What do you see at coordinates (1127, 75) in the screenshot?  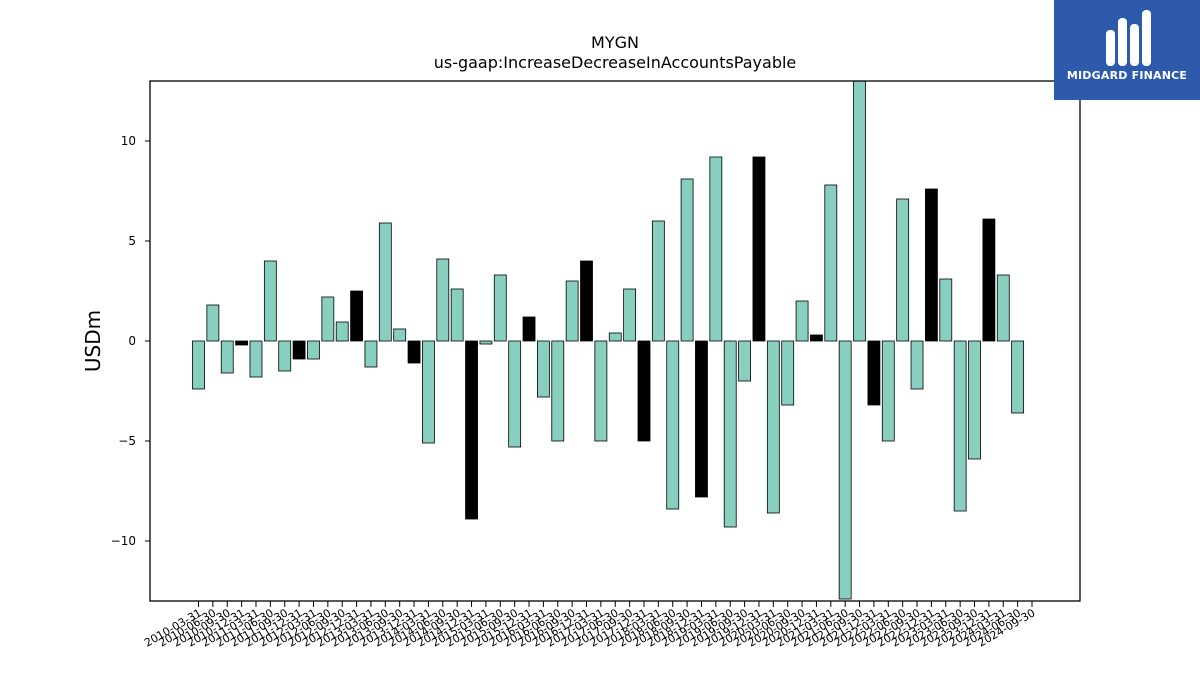 I see `brand-name: MIDGARD FINANCE` at bounding box center [1127, 75].